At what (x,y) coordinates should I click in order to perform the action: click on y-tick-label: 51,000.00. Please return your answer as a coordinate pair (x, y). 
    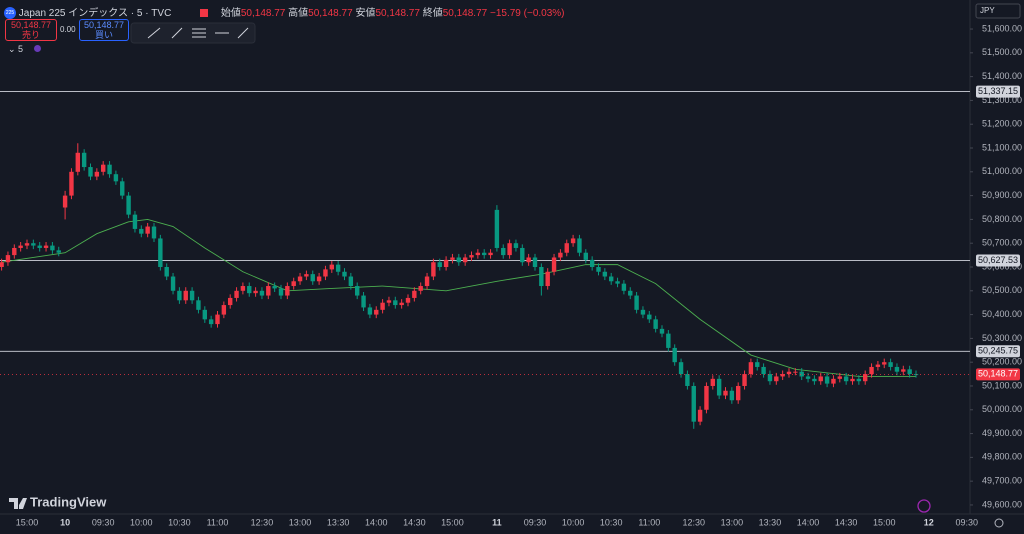
    Looking at the image, I should click on (1002, 171).